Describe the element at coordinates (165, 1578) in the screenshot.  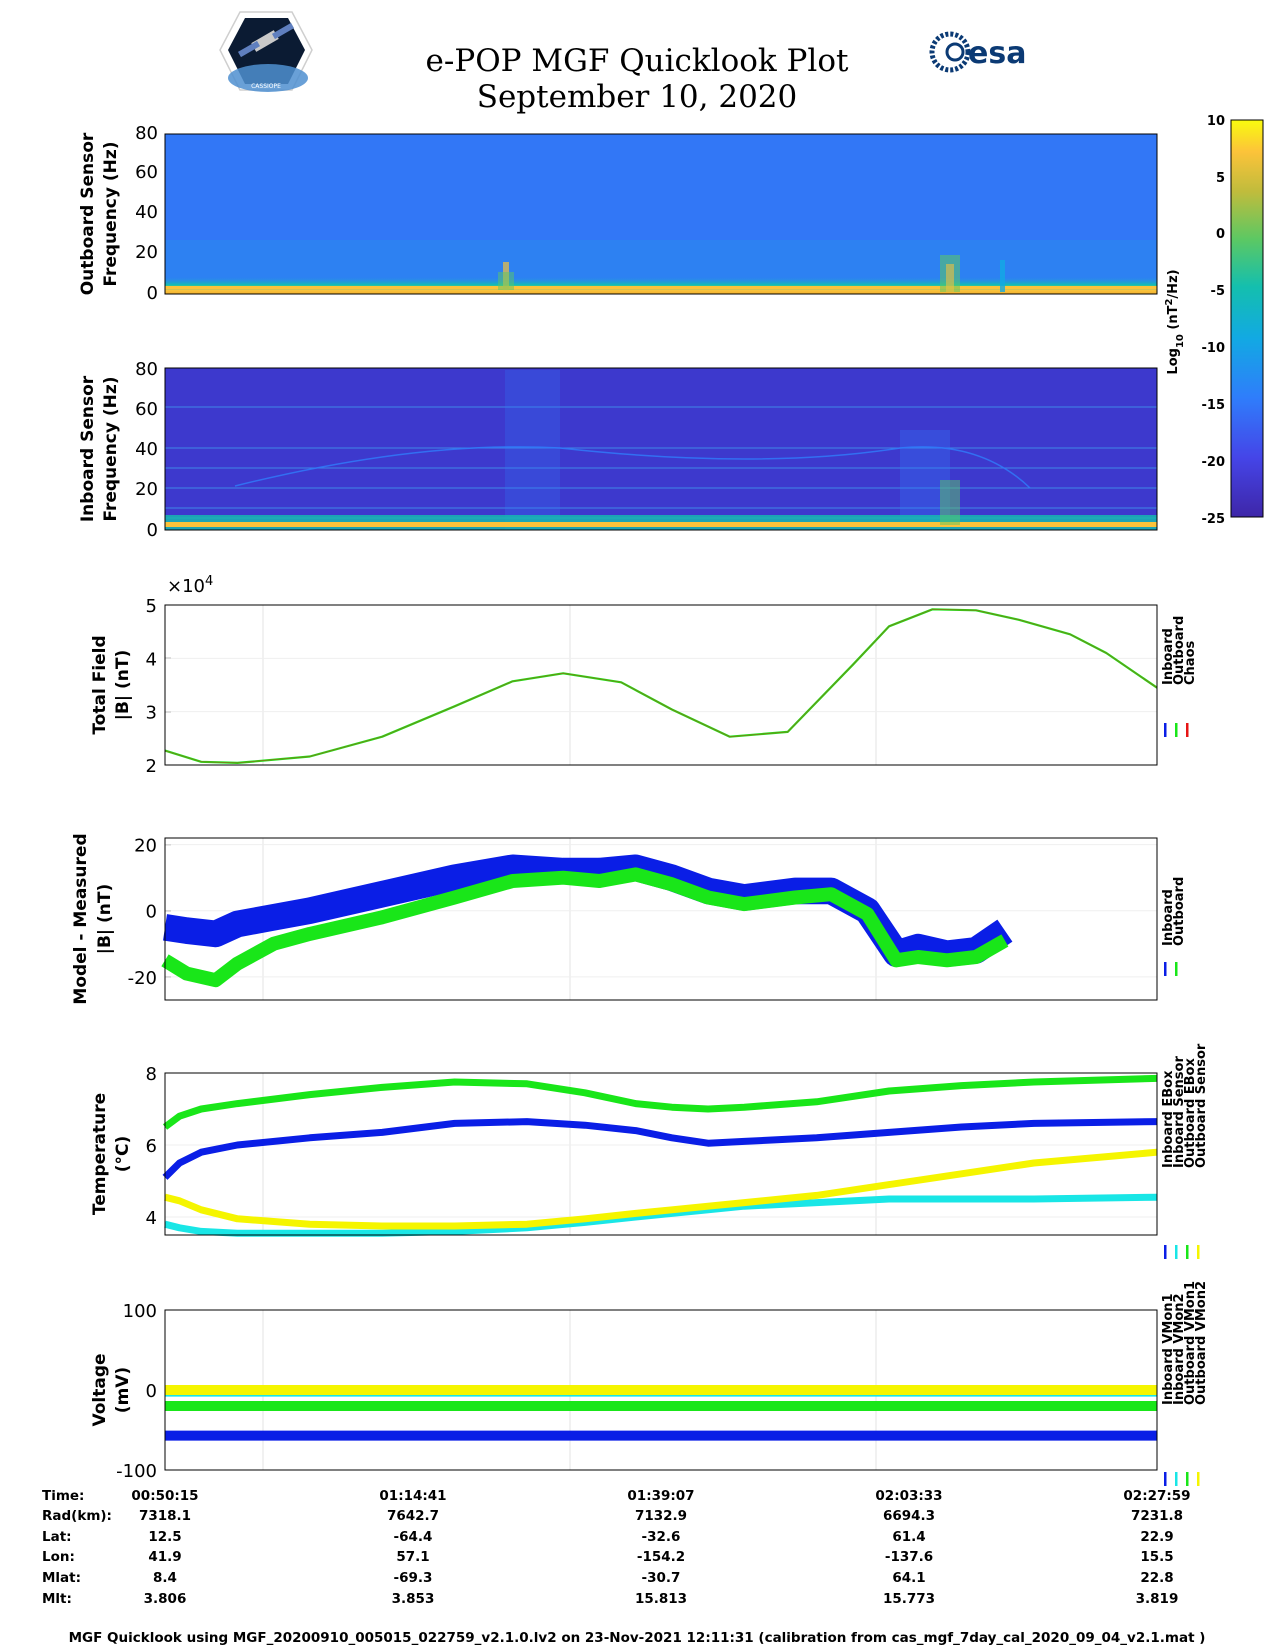
I see `ephemeris-cell: 8.4` at that location.